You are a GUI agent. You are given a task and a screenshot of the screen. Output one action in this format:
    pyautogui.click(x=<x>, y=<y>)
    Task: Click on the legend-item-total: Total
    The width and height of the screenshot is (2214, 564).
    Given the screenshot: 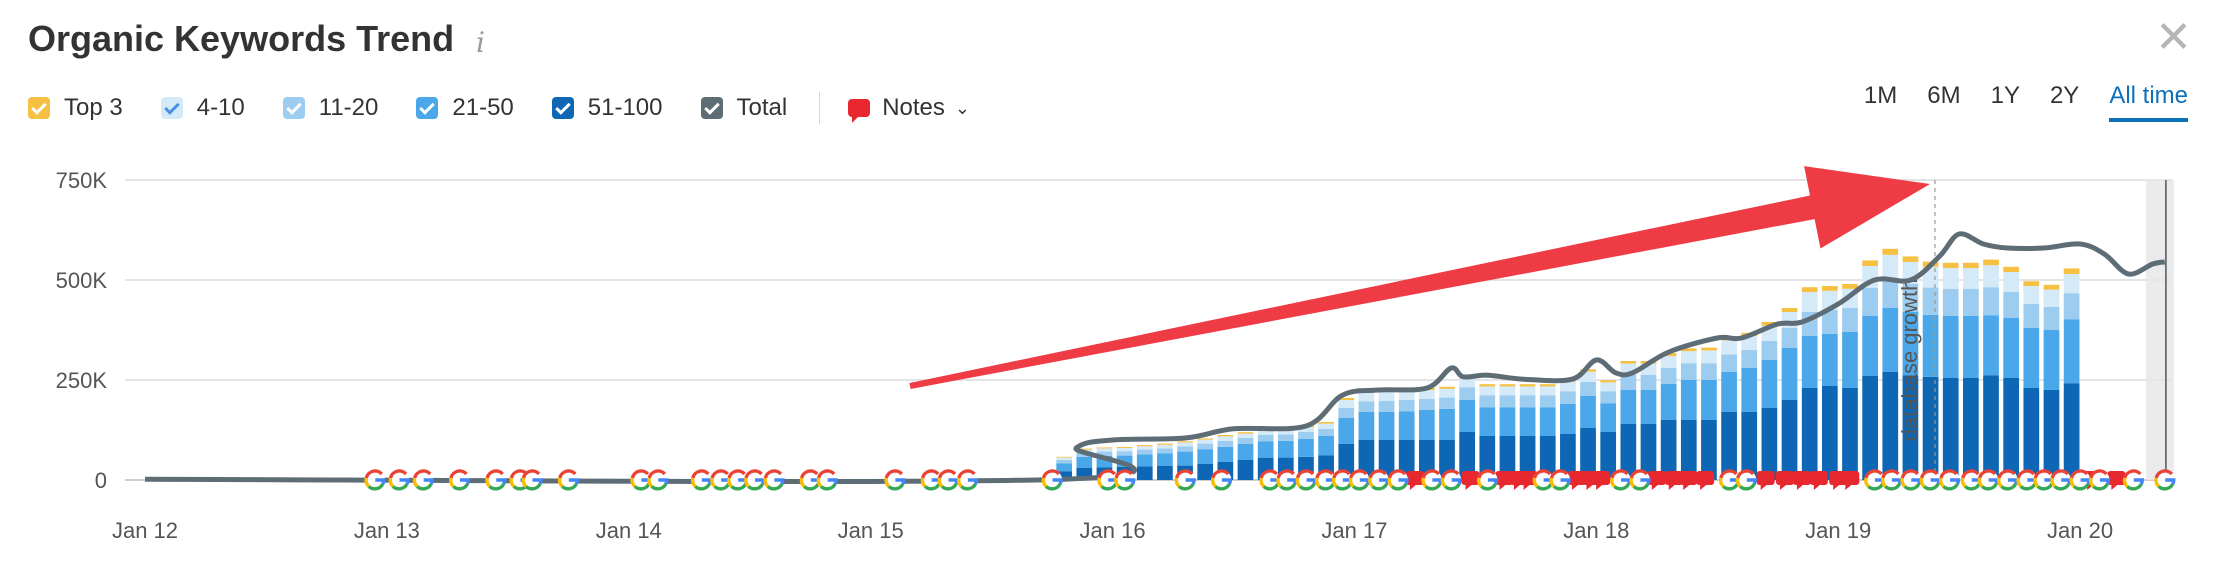 What is the action you would take?
    pyautogui.click(x=743, y=108)
    